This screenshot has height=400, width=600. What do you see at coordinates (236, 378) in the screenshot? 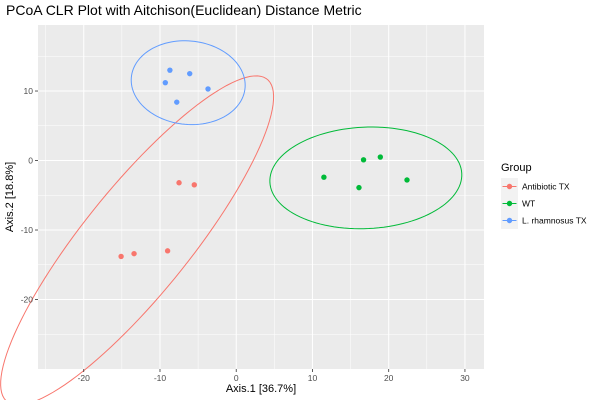
I see `x-tick-label: 0` at bounding box center [236, 378].